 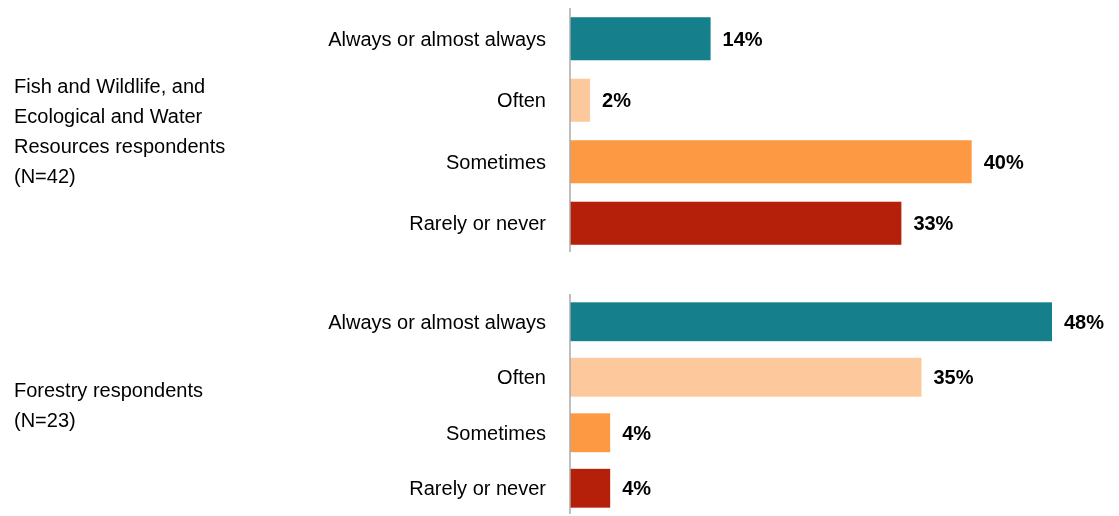 What do you see at coordinates (953, 377) in the screenshot?
I see `data-label: 35%` at bounding box center [953, 377].